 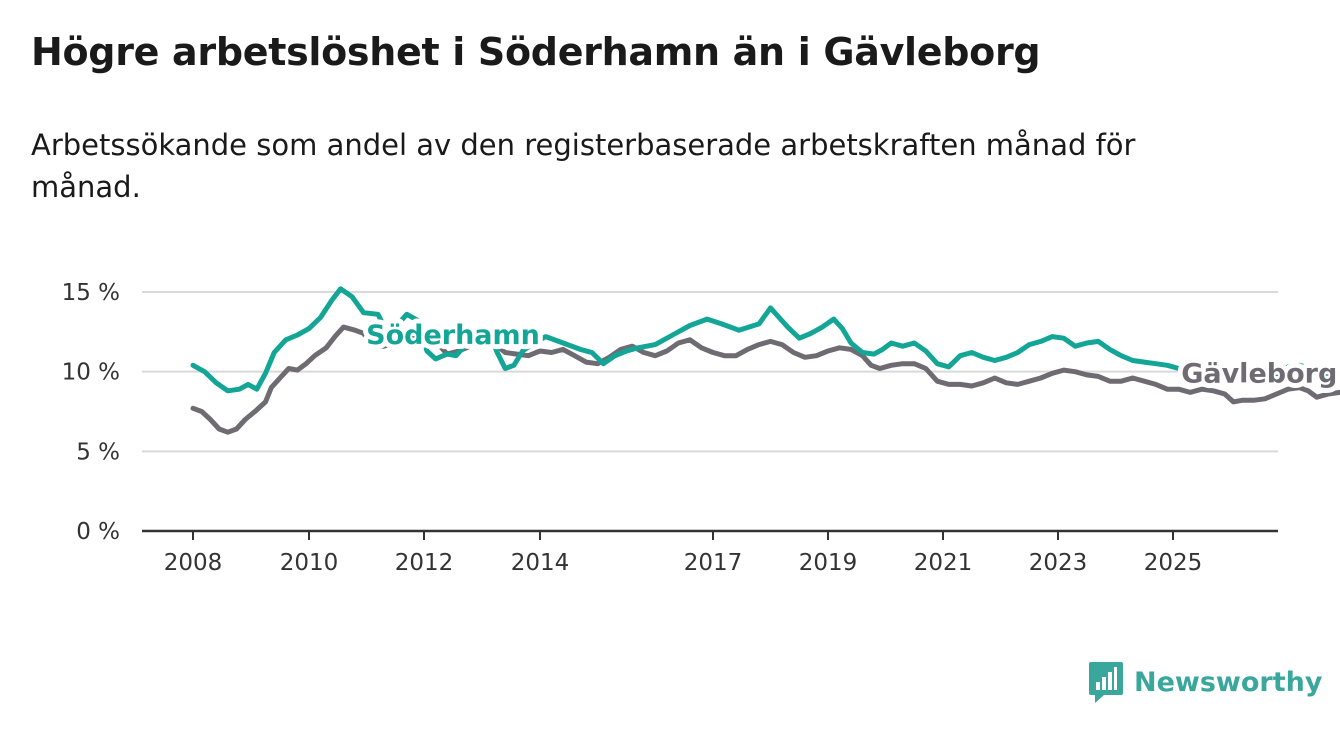 What do you see at coordinates (193, 563) in the screenshot?
I see `x-tick-label: 2008` at bounding box center [193, 563].